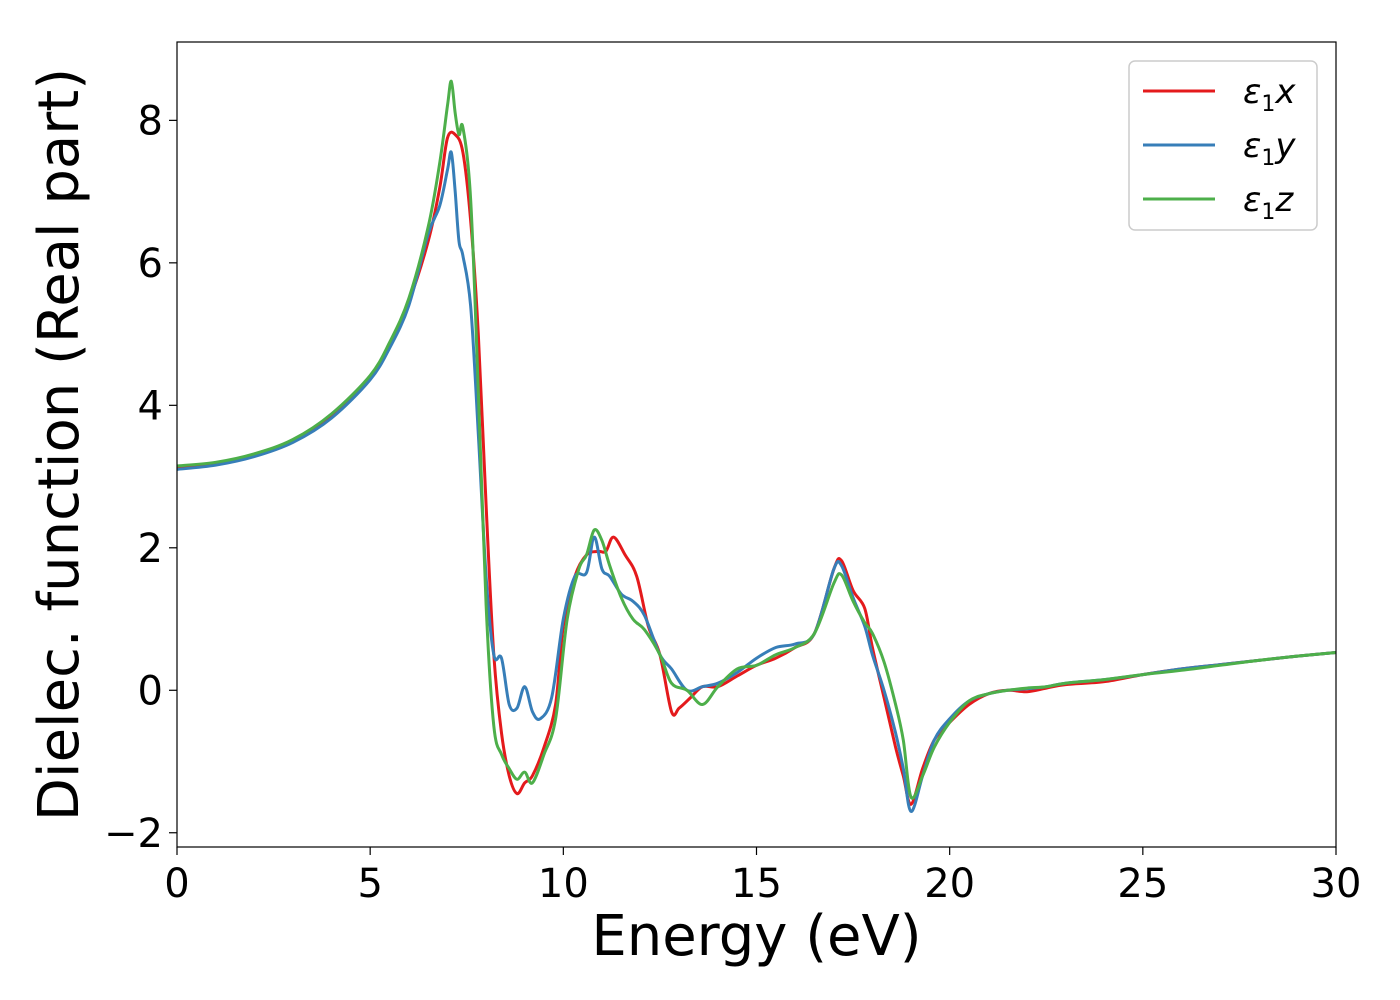  Describe the element at coordinates (1285, 92) in the screenshot. I see `legend-series-name: x` at that location.